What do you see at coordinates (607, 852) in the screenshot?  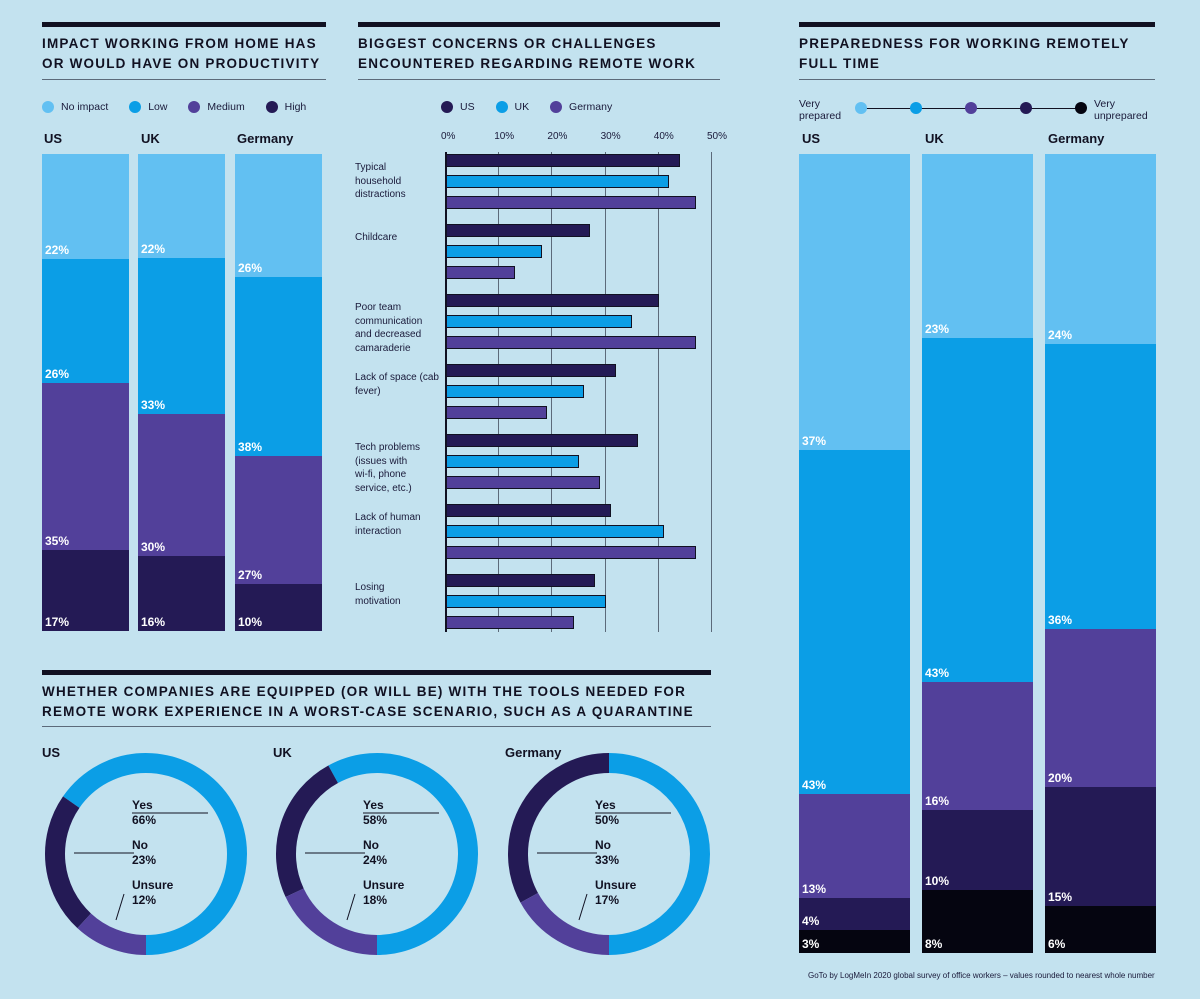 I see `donut-label-no: No 33%` at bounding box center [607, 852].